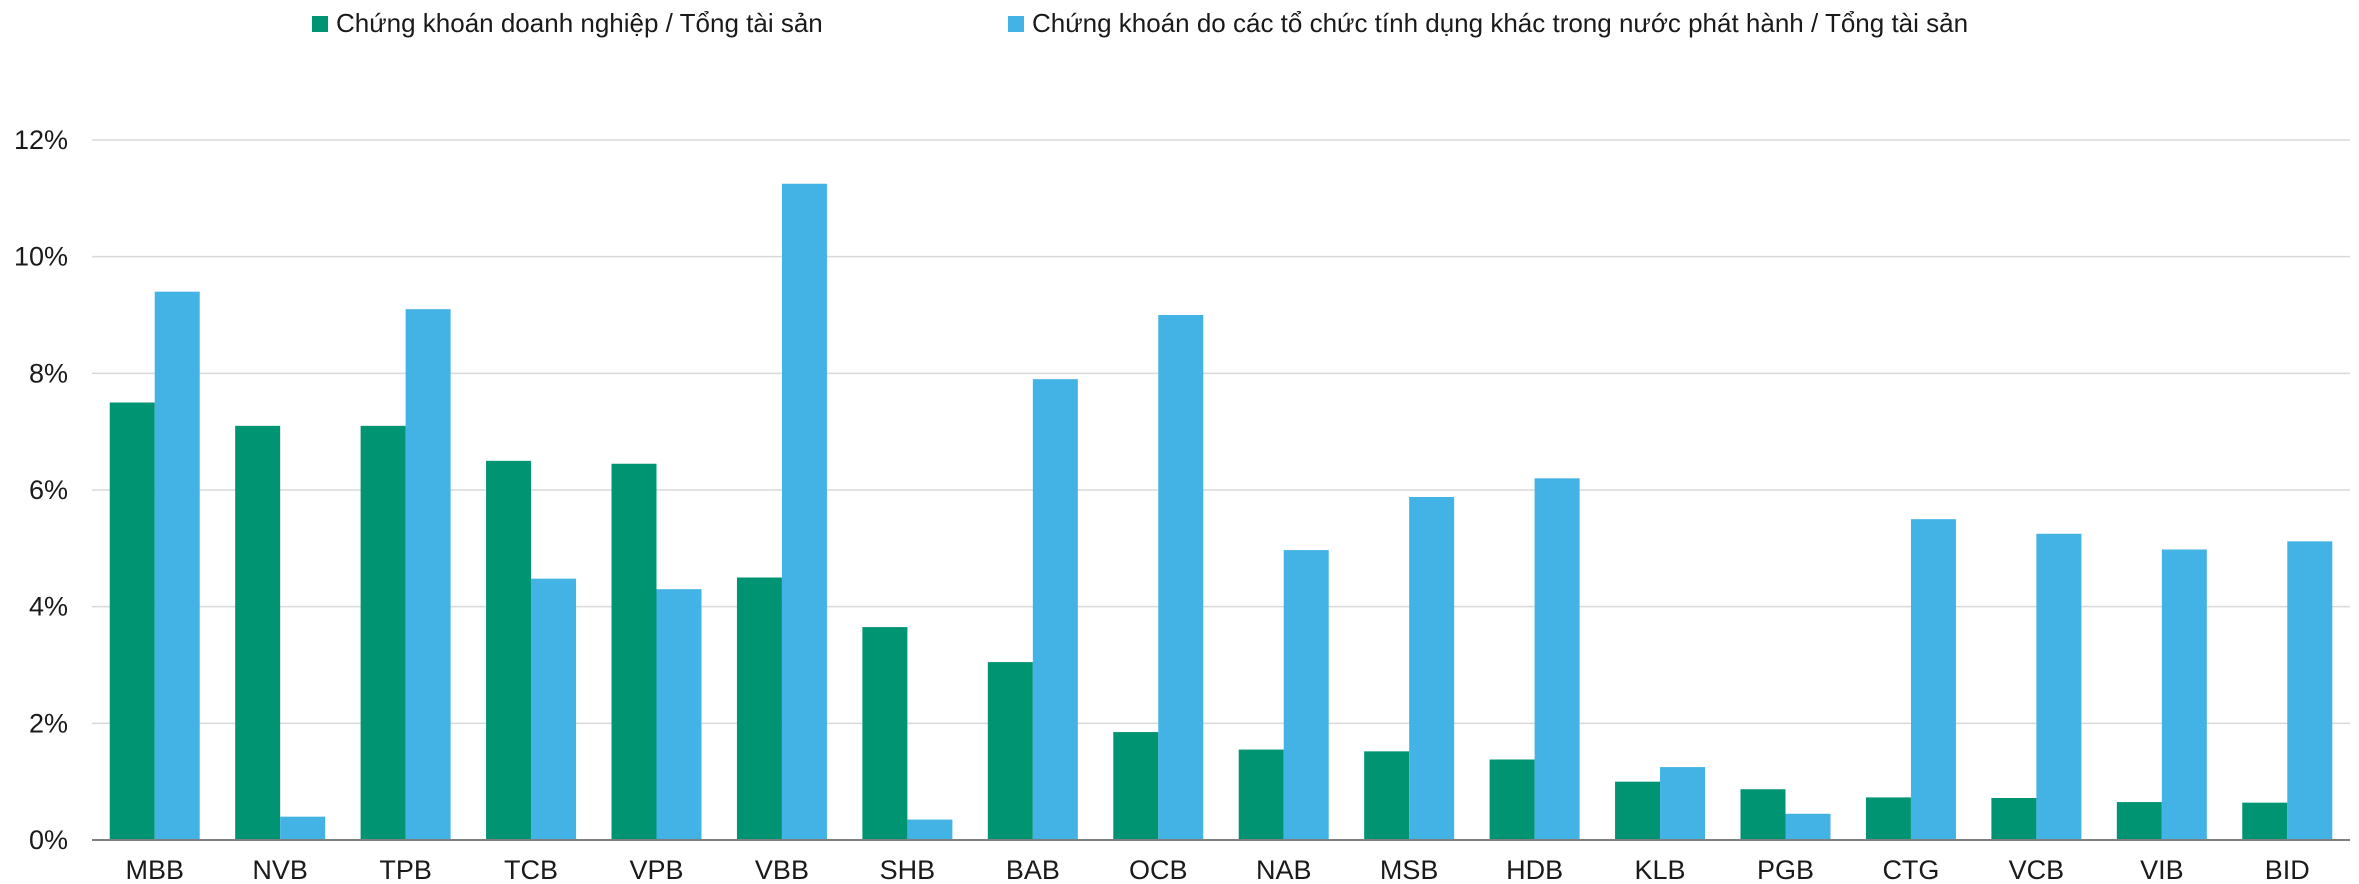 The width and height of the screenshot is (2359, 884). What do you see at coordinates (48, 840) in the screenshot?
I see `y-tick-label: 0%` at bounding box center [48, 840].